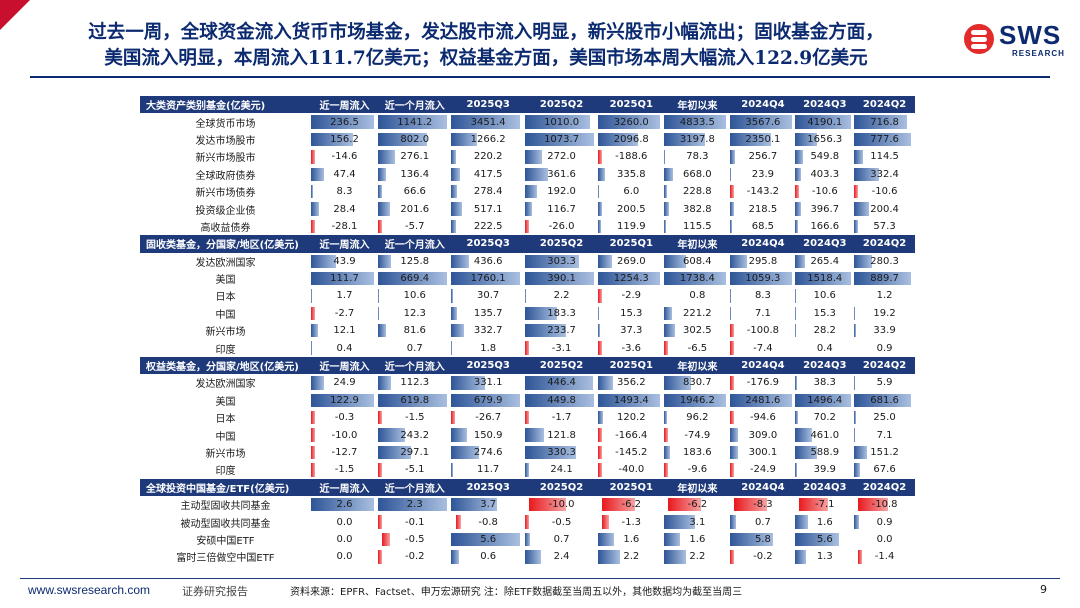 This screenshot has width=1080, height=608. Describe the element at coordinates (225, 244) in the screenshot. I see `section-title: 固收类基金，分国家/地区(亿美元)` at that location.